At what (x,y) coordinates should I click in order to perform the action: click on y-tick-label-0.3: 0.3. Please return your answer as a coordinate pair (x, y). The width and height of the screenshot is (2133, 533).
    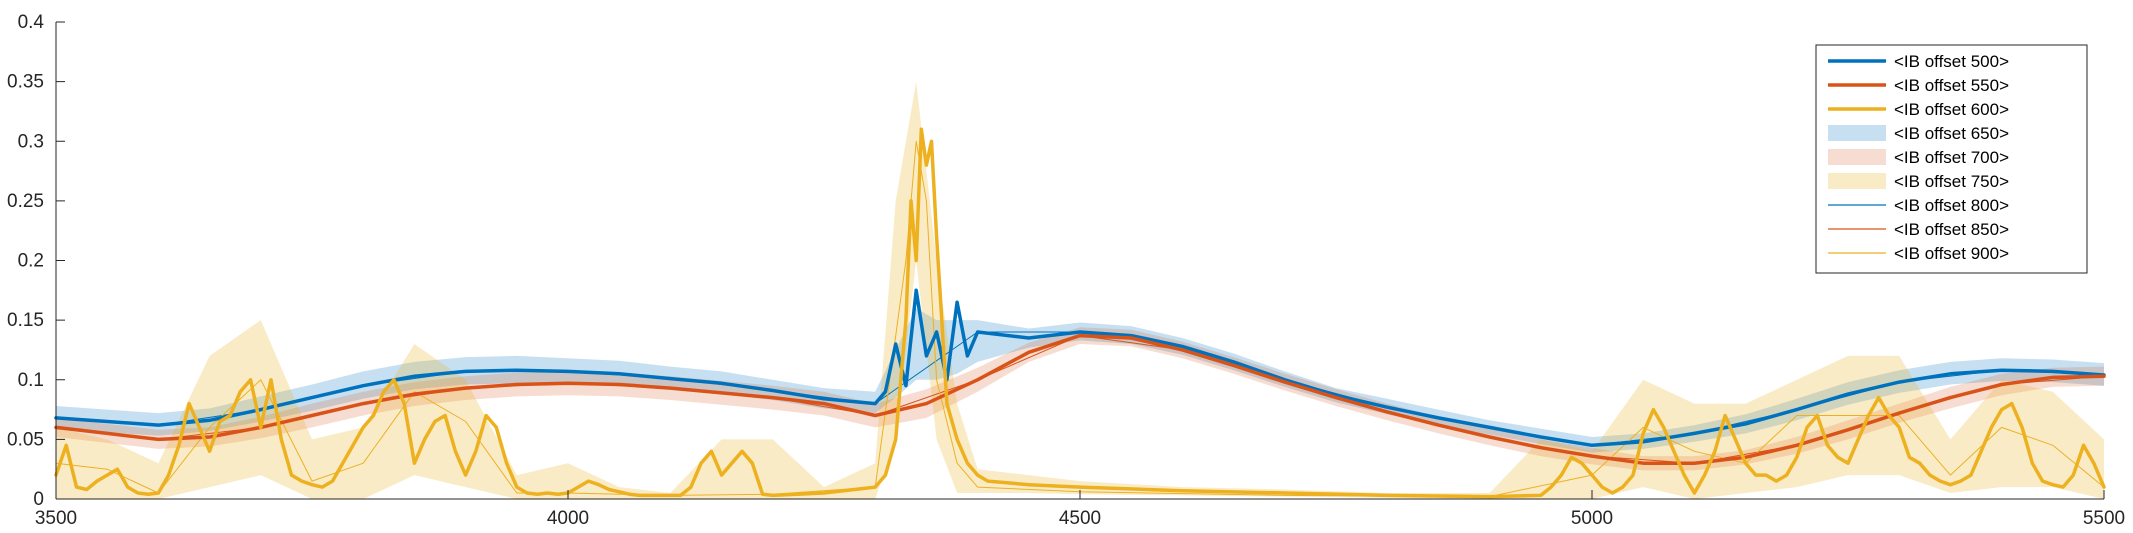
    Looking at the image, I should click on (31, 141).